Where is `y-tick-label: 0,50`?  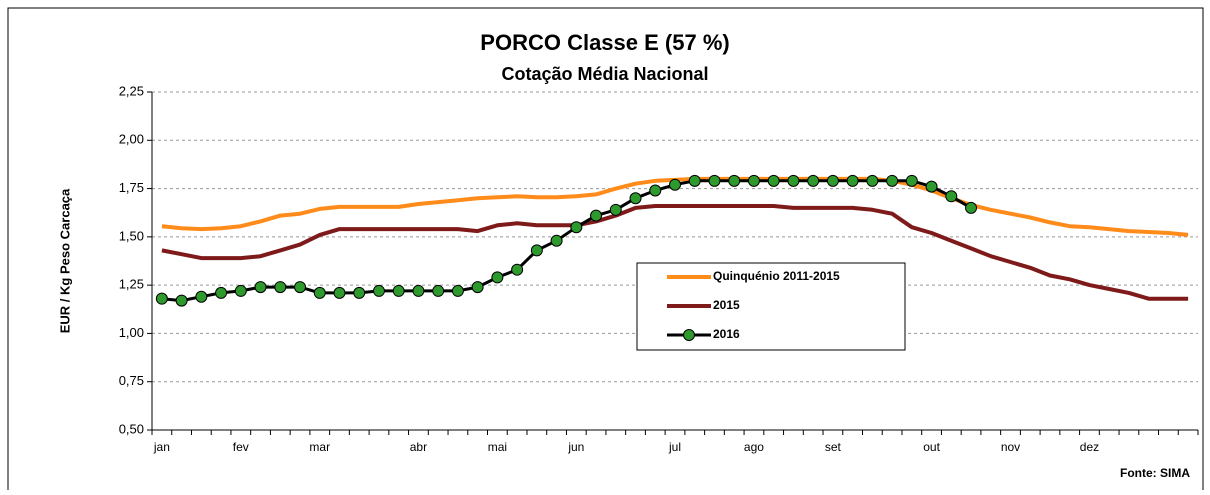
y-tick-label: 0,50 is located at coordinates (131, 428).